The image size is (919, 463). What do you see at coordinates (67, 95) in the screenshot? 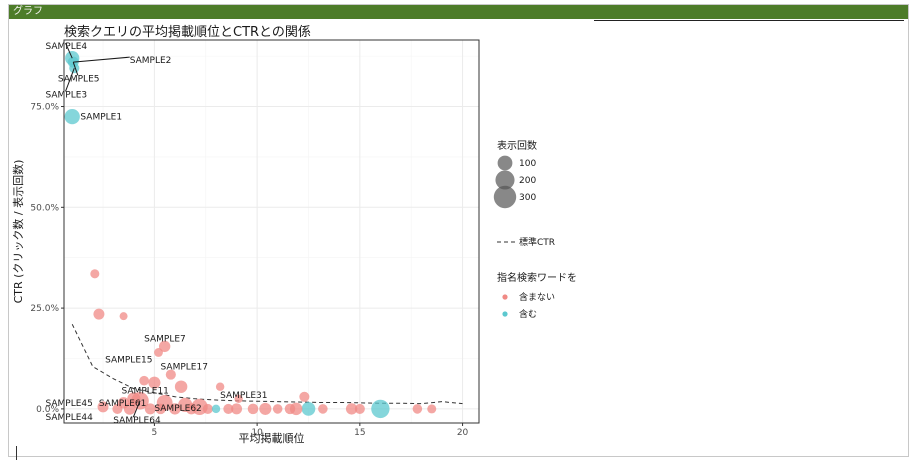
I see `point-label: SAMPLE3` at bounding box center [67, 95].